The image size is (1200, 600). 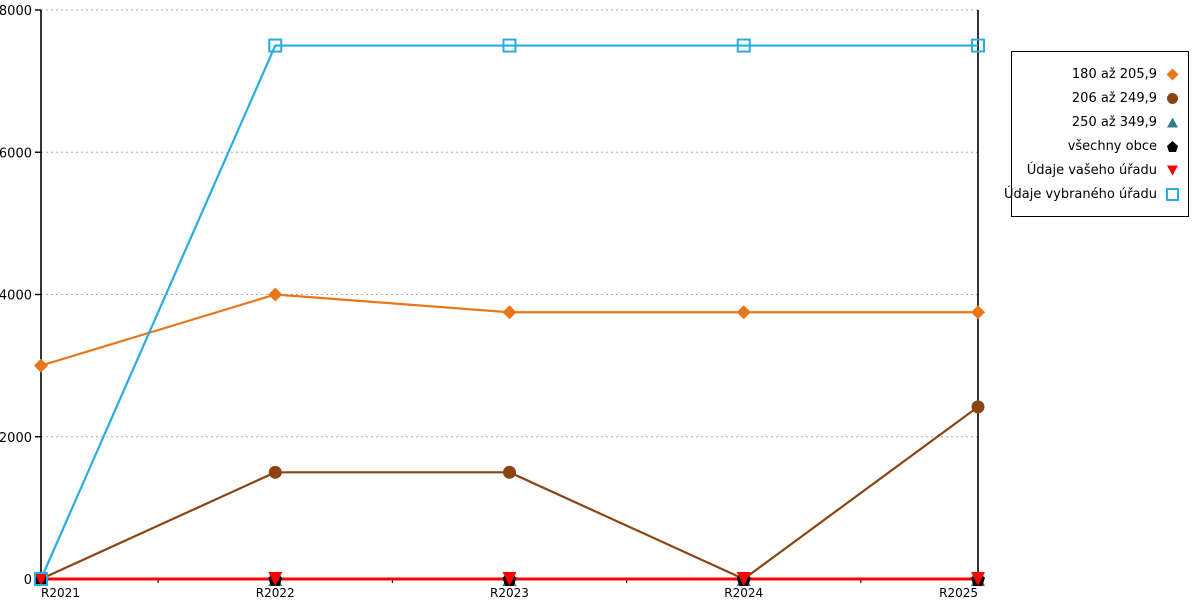 I want to click on legend-item-label: 206 až 249,9, so click(x=1114, y=98).